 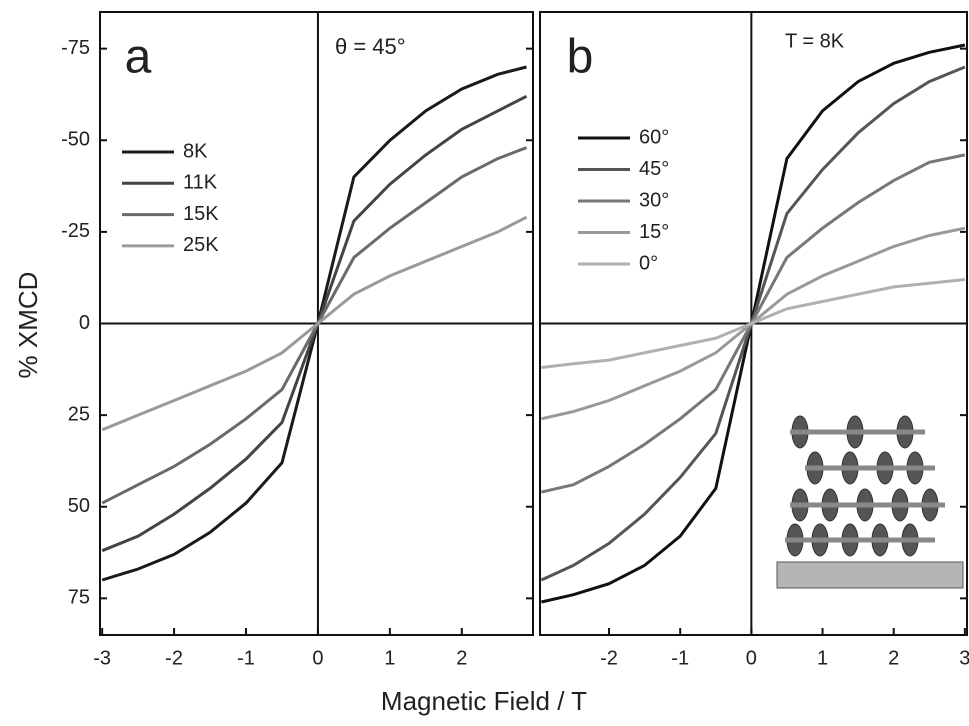 What do you see at coordinates (580, 57) in the screenshot?
I see `panel-label: b` at bounding box center [580, 57].